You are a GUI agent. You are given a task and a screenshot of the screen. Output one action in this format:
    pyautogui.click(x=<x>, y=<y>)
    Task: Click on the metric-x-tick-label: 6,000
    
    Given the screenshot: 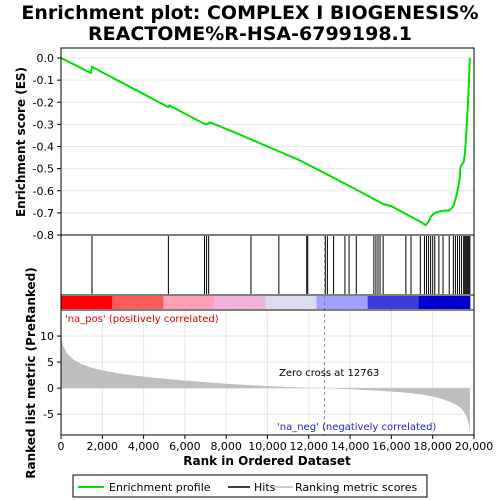 What is the action you would take?
    pyautogui.click(x=185, y=446)
    